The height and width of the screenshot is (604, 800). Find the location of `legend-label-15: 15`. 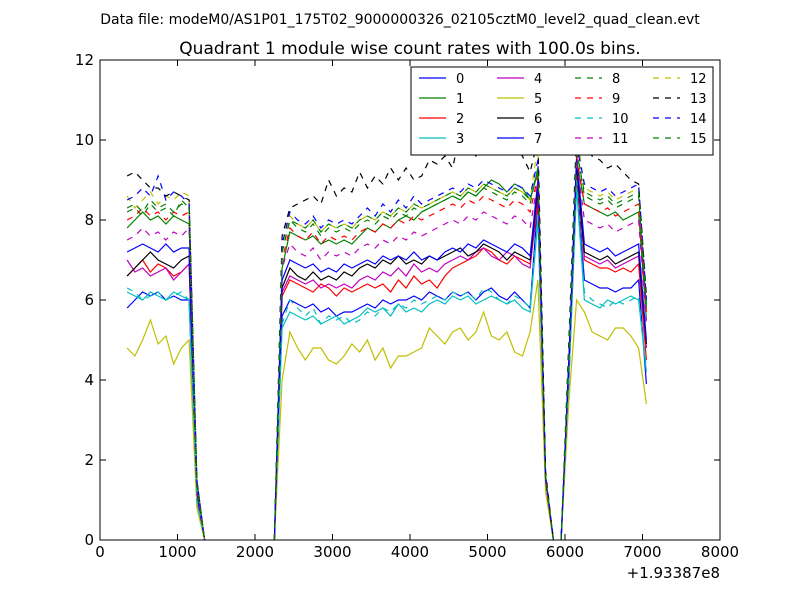

legend-label-15: 15 is located at coordinates (698, 139).